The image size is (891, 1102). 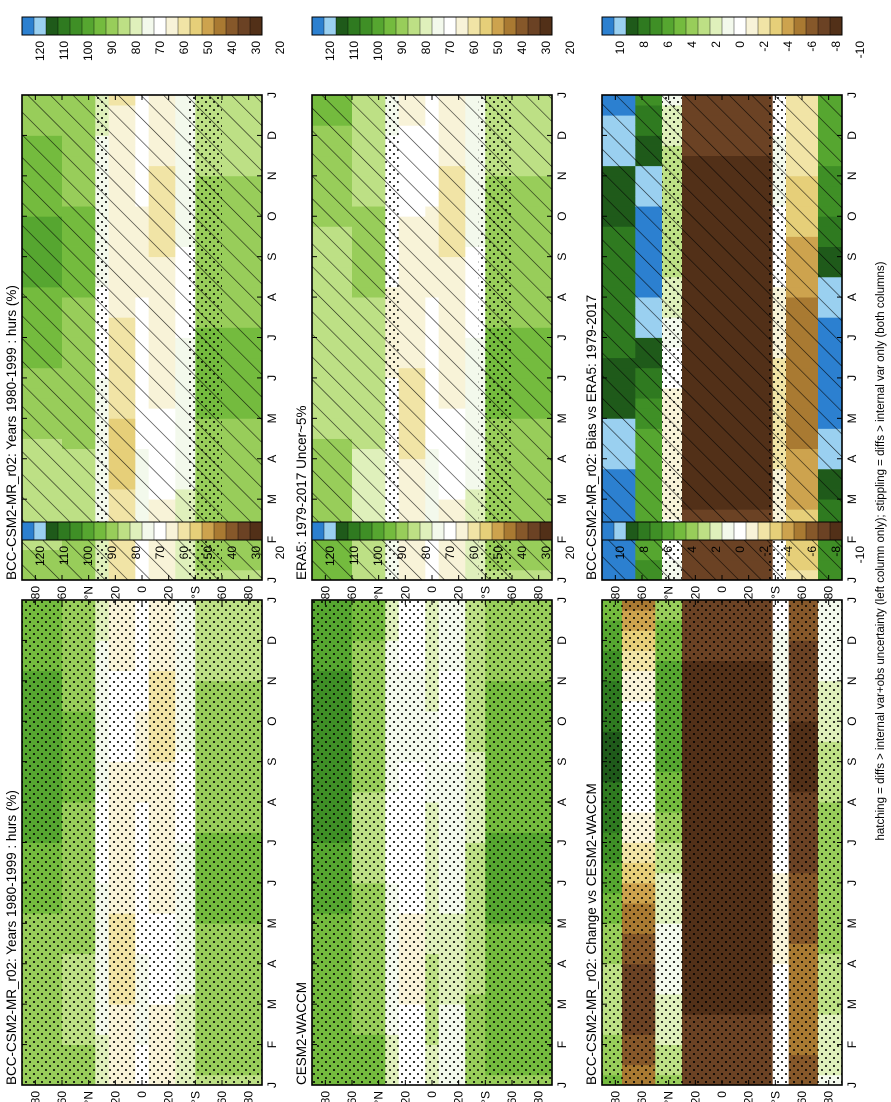 What do you see at coordinates (562, 539) in the screenshot?
I see `month-tick-label: F` at bounding box center [562, 539].